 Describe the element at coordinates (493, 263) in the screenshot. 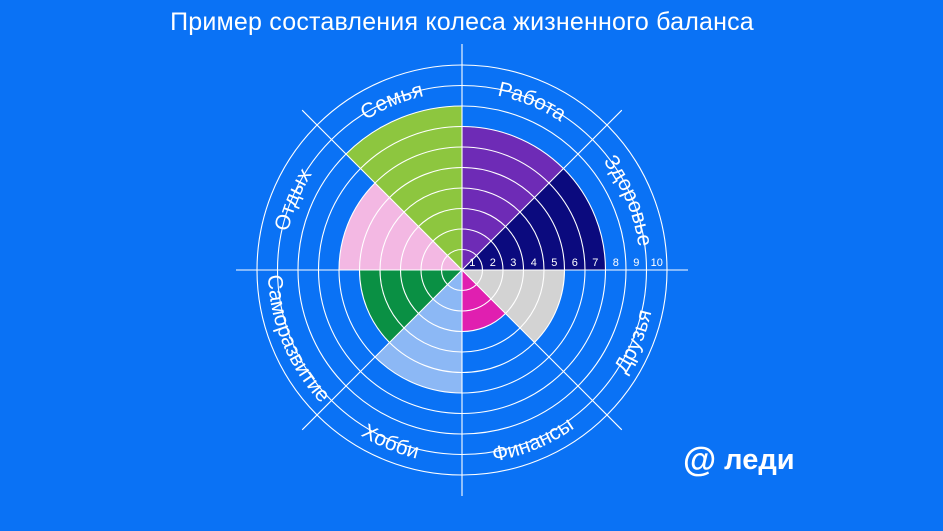

I see `scale-label: 2` at that location.